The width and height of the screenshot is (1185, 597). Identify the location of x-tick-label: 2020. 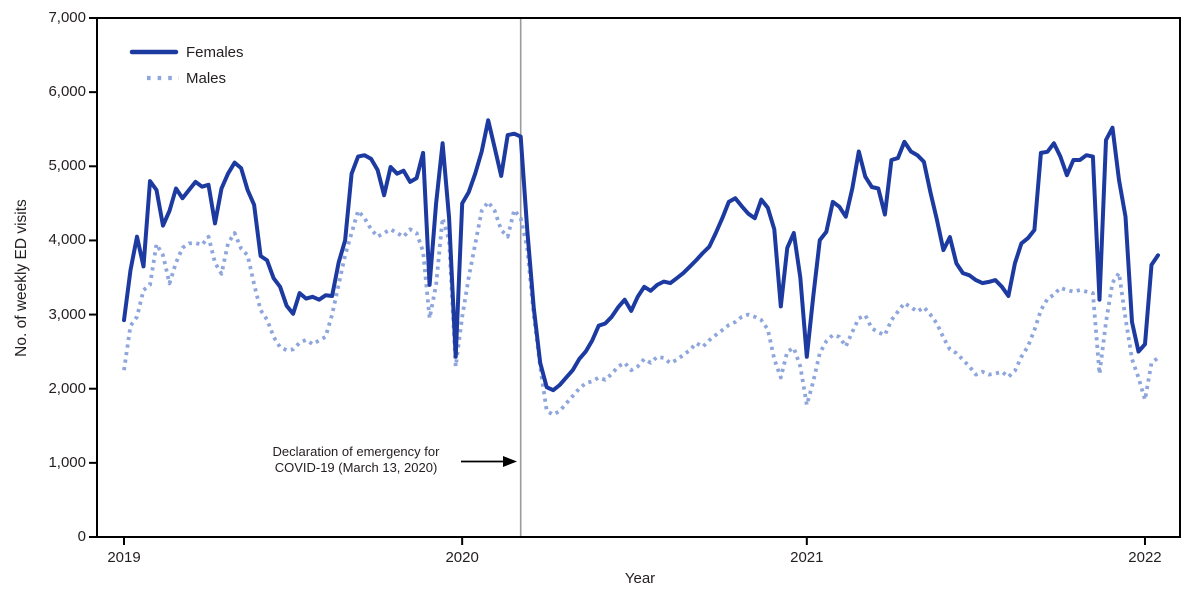
(462, 557).